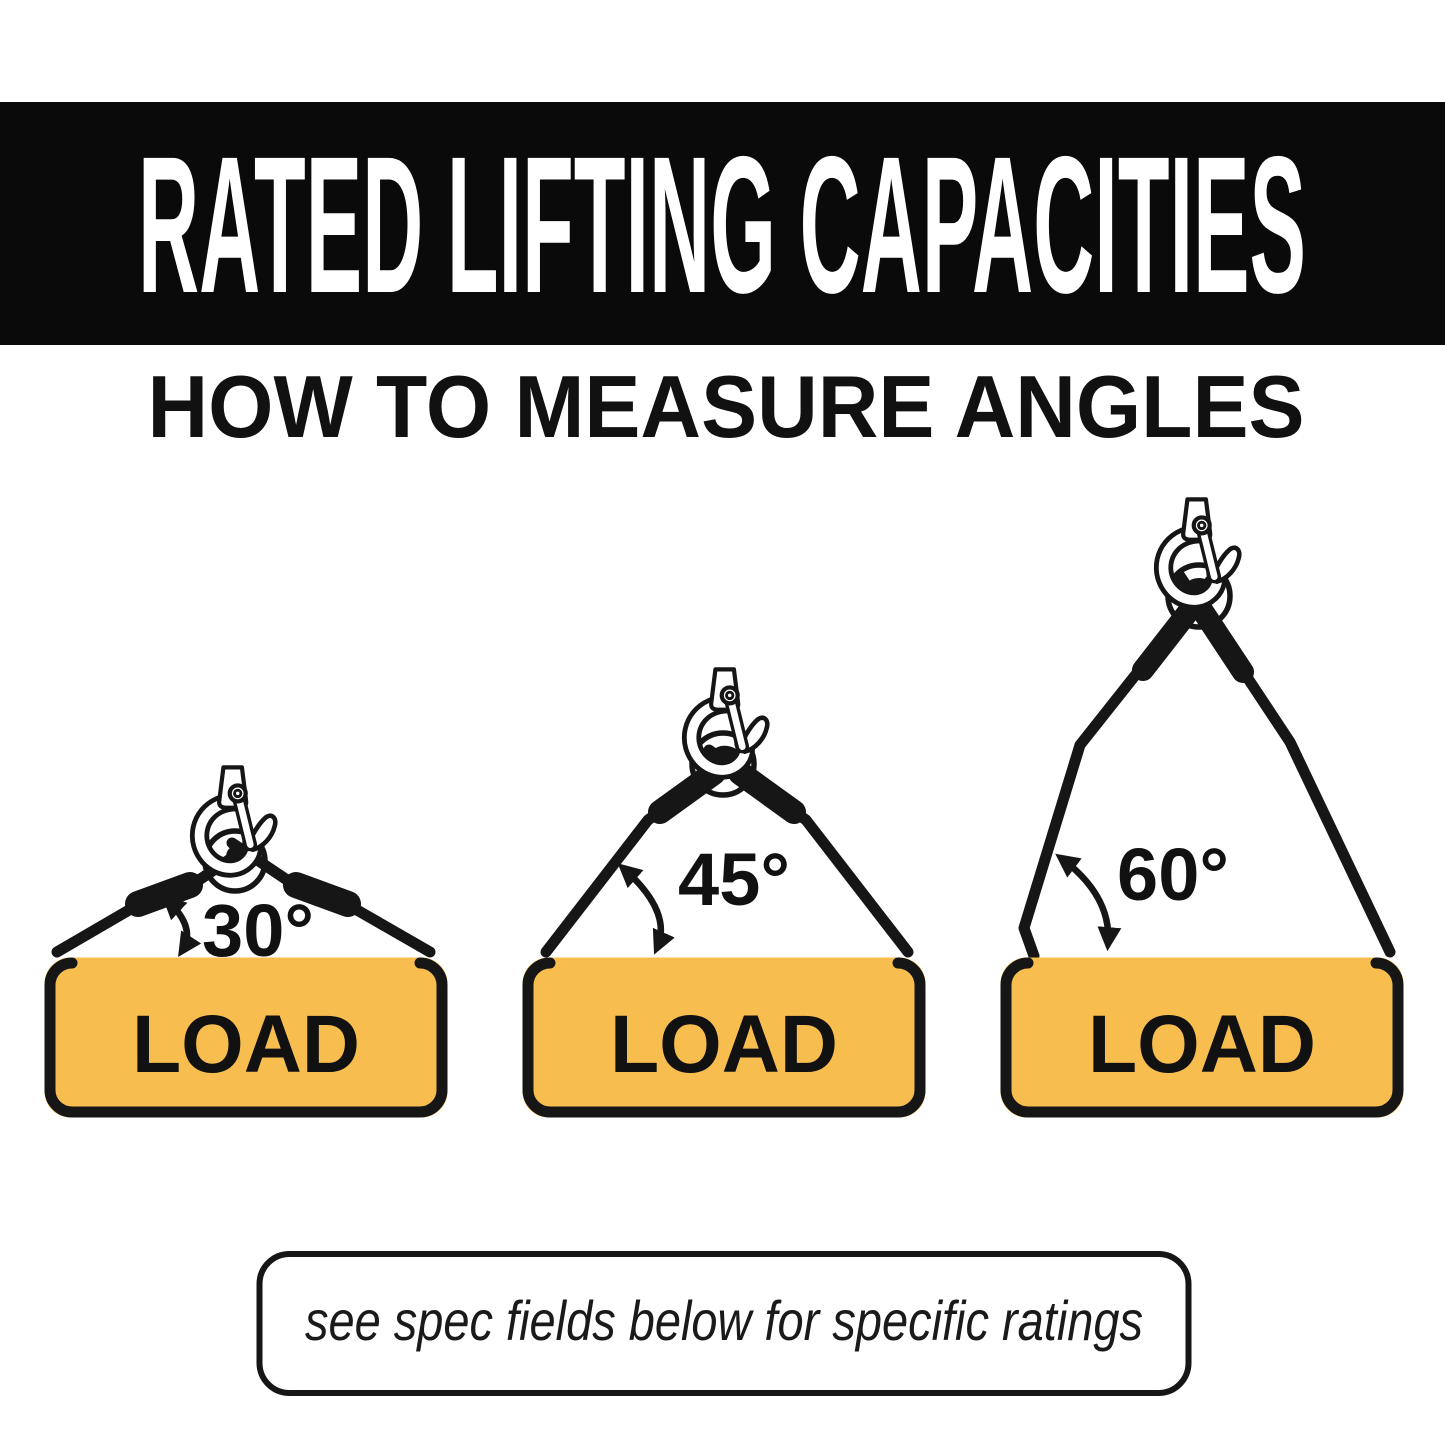 This screenshot has height=1445, width=1445. What do you see at coordinates (1202, 808) in the screenshot?
I see `diagram-60deg: LOAD 60°` at bounding box center [1202, 808].